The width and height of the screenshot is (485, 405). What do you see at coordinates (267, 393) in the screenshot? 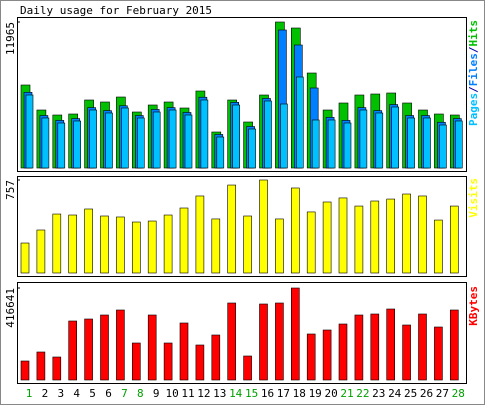
I see `x-tick-label: 16` at bounding box center [267, 393].